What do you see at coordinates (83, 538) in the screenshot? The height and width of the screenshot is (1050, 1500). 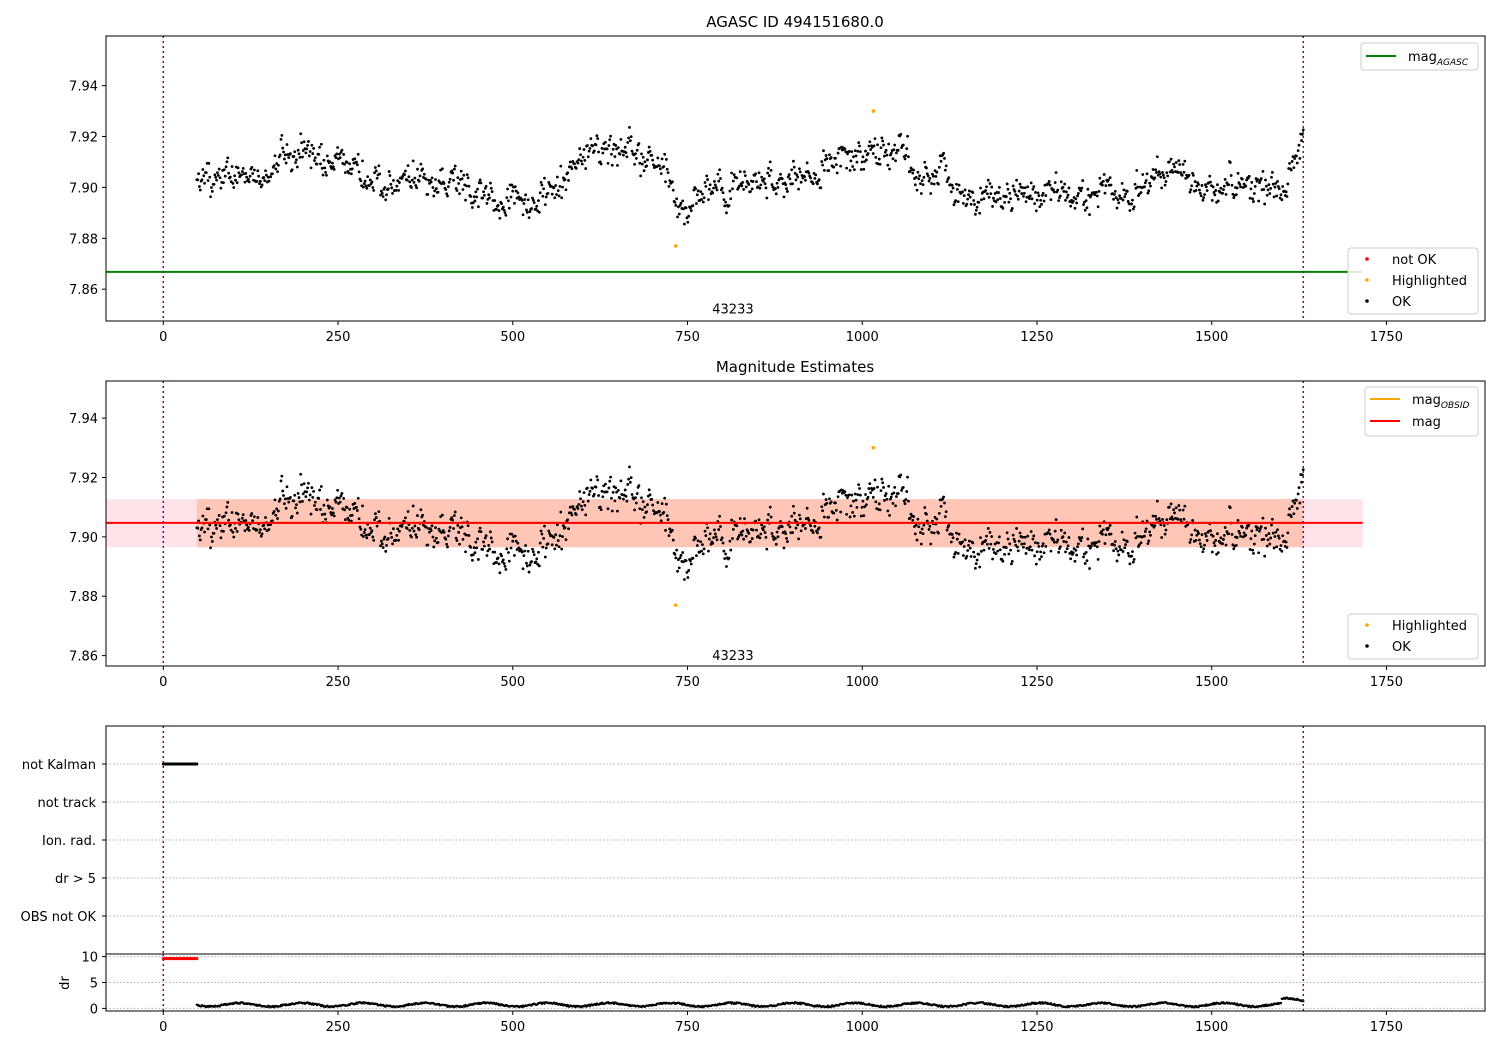 I see `magest-ytick-label: 7.90` at bounding box center [83, 538].